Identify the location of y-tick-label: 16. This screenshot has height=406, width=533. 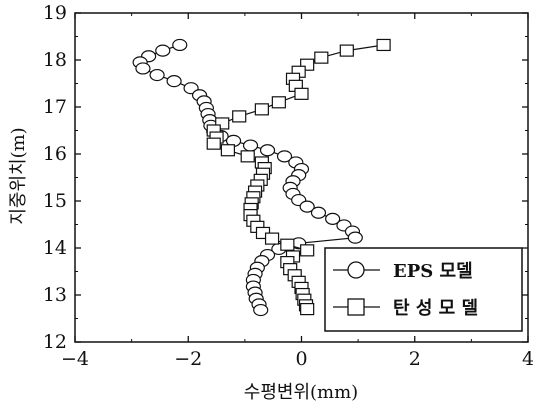
(55, 154).